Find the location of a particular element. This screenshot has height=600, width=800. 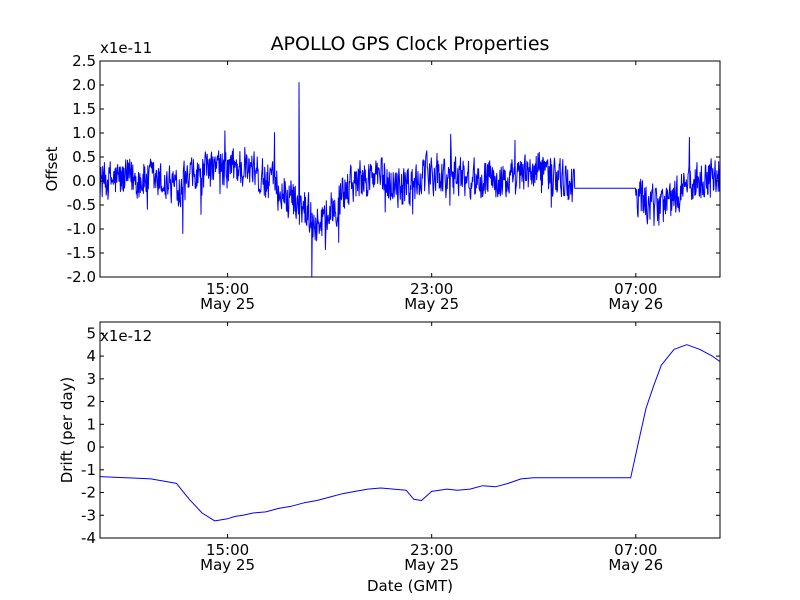

y-tick-label: 0.5 is located at coordinates (84, 157).